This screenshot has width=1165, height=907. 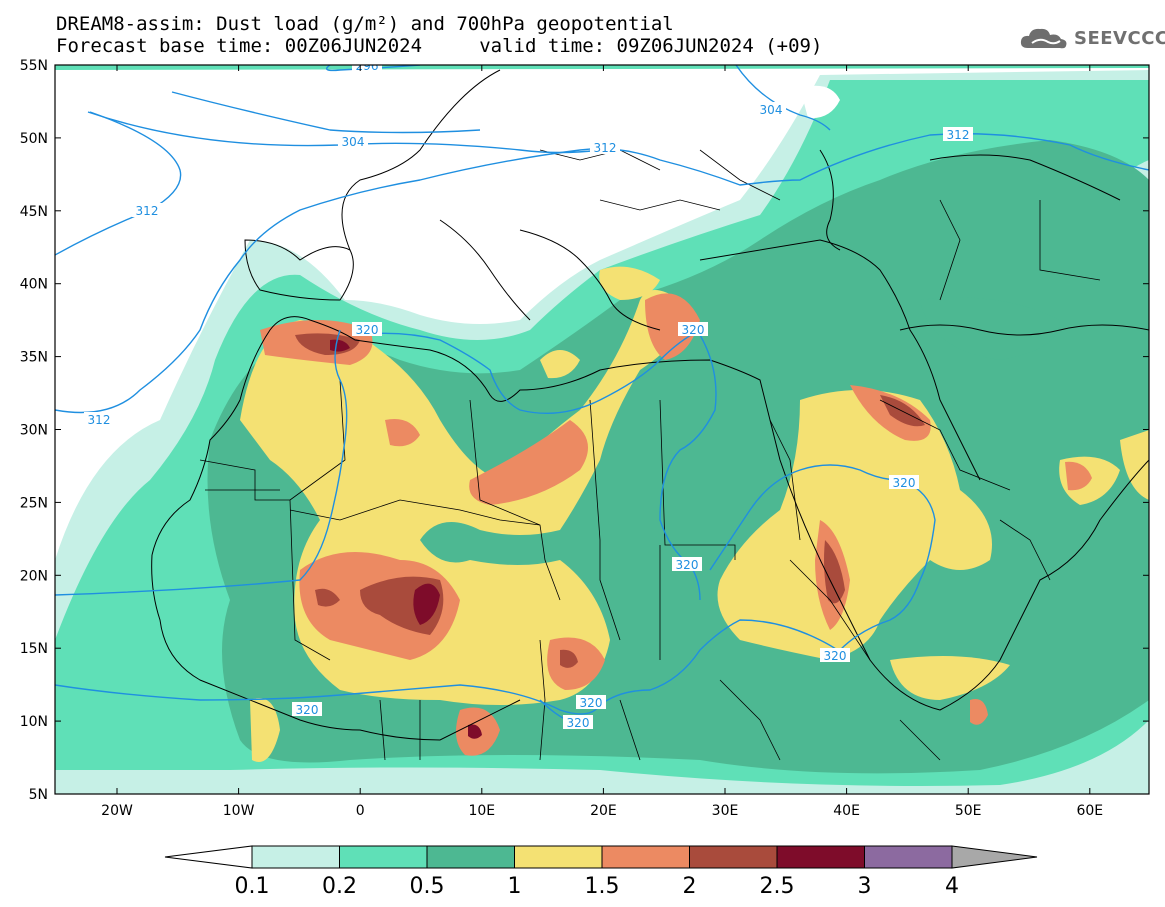 What do you see at coordinates (208, 857) in the screenshot?
I see `colorbar-low-arrow` at bounding box center [208, 857].